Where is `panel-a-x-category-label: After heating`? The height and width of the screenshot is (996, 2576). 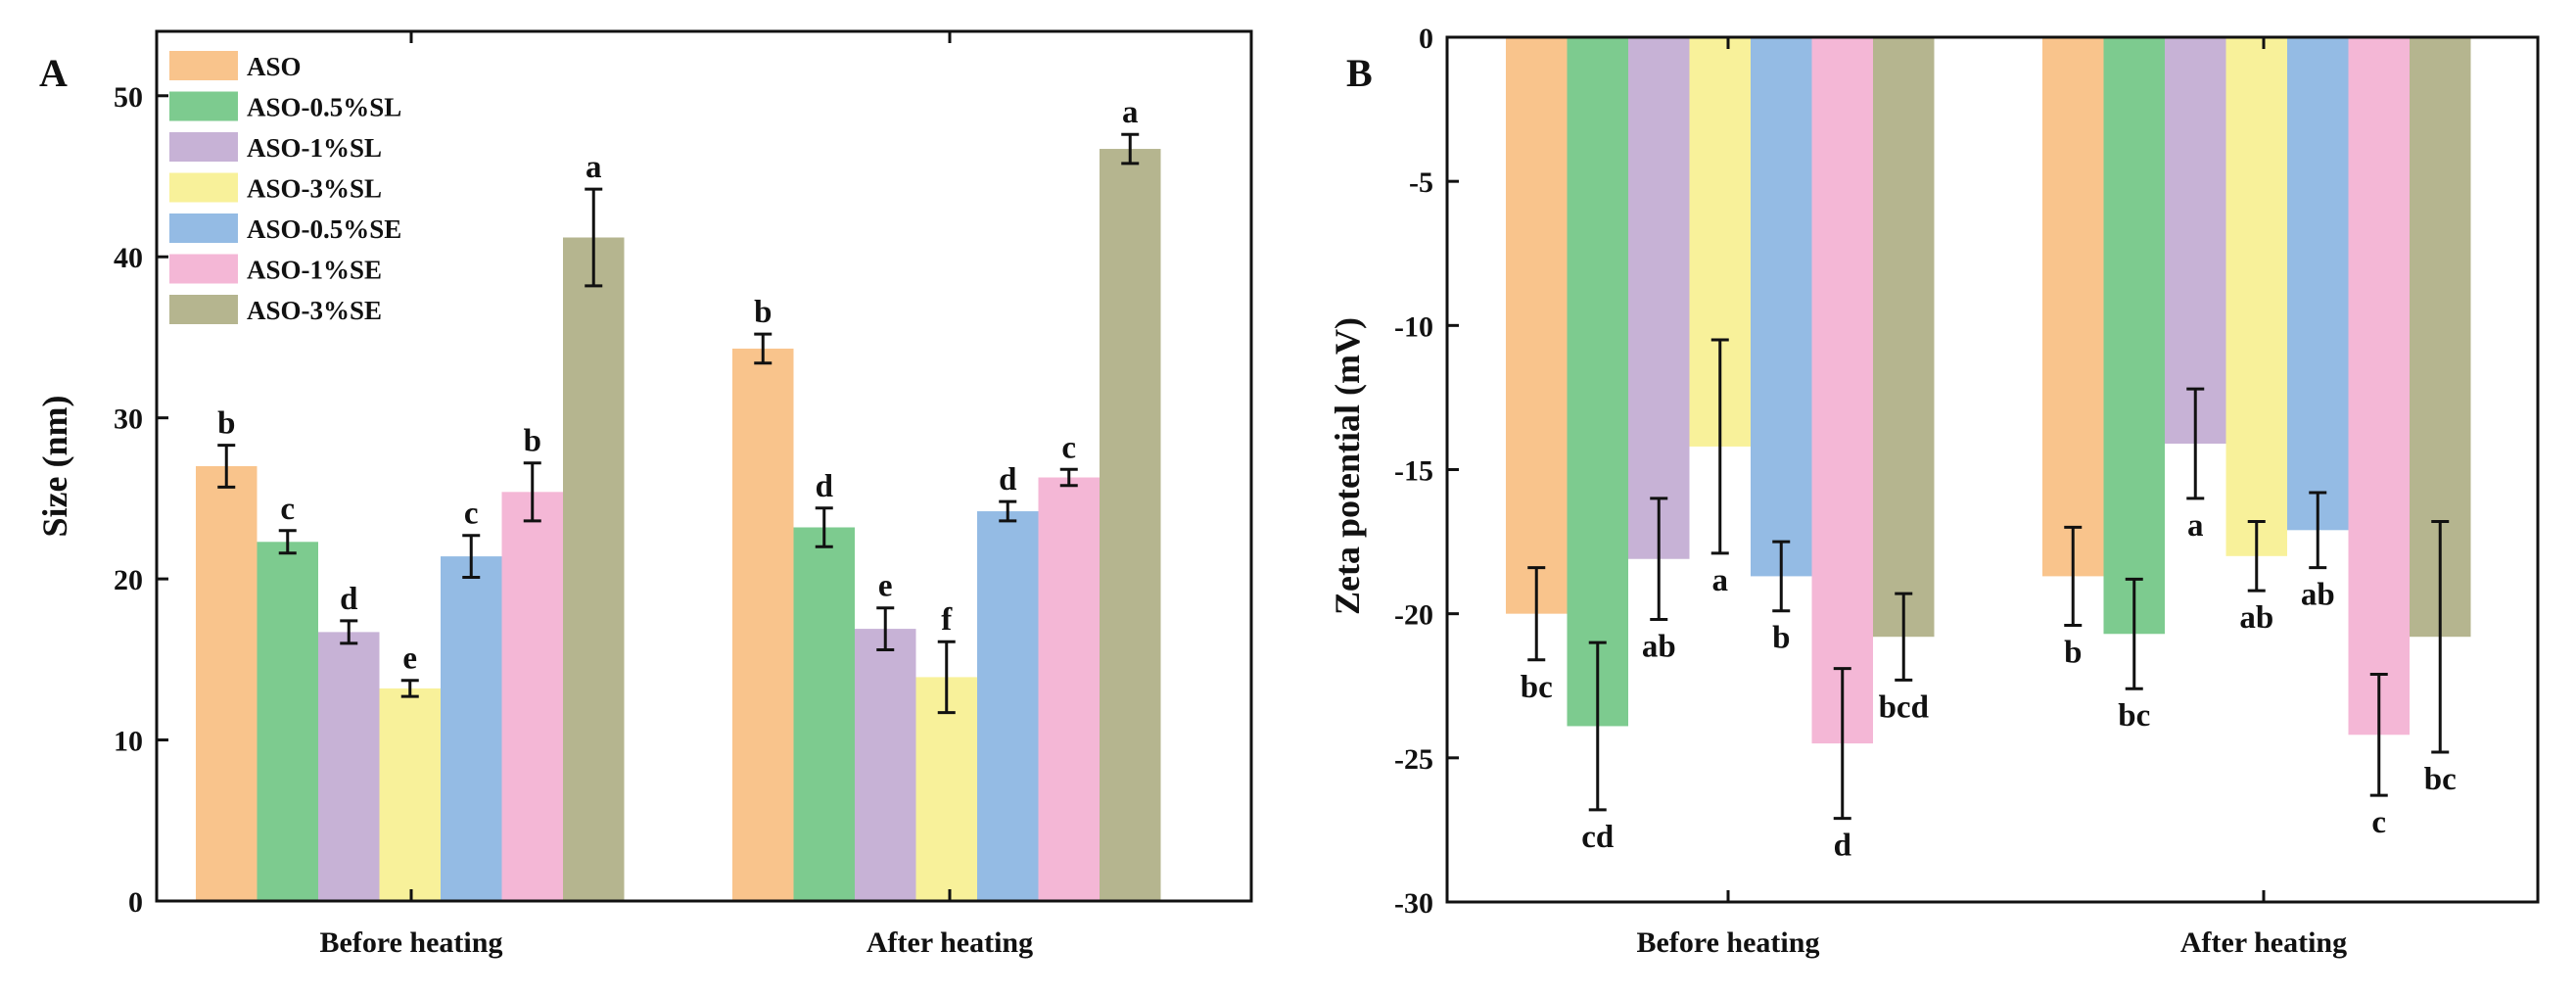
panel-a-x-category-label: After heating is located at coordinates (949, 942).